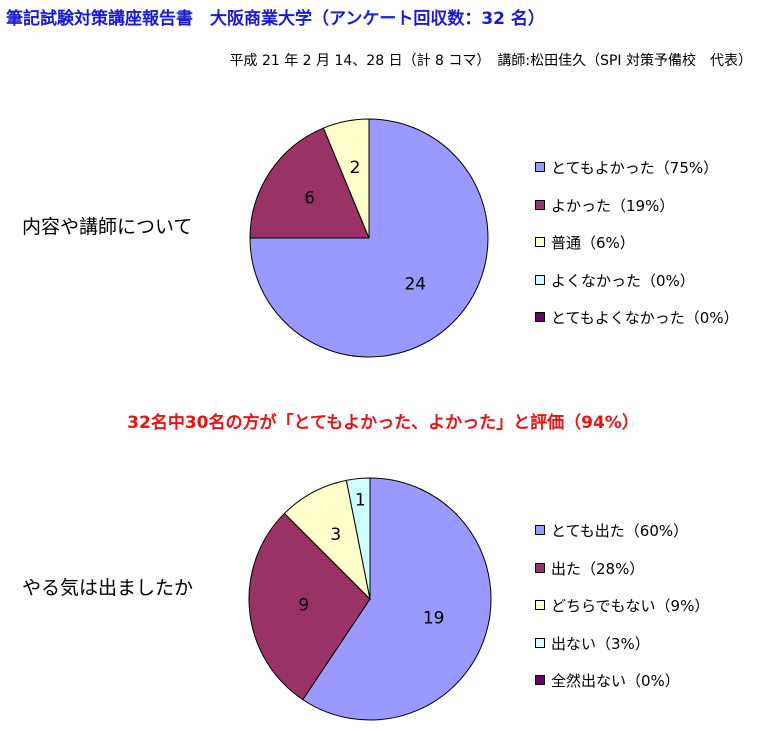 Image resolution: width=766 pixels, height=731 pixels. I want to click on chart1-question-label: 内容や講師について, so click(107, 227).